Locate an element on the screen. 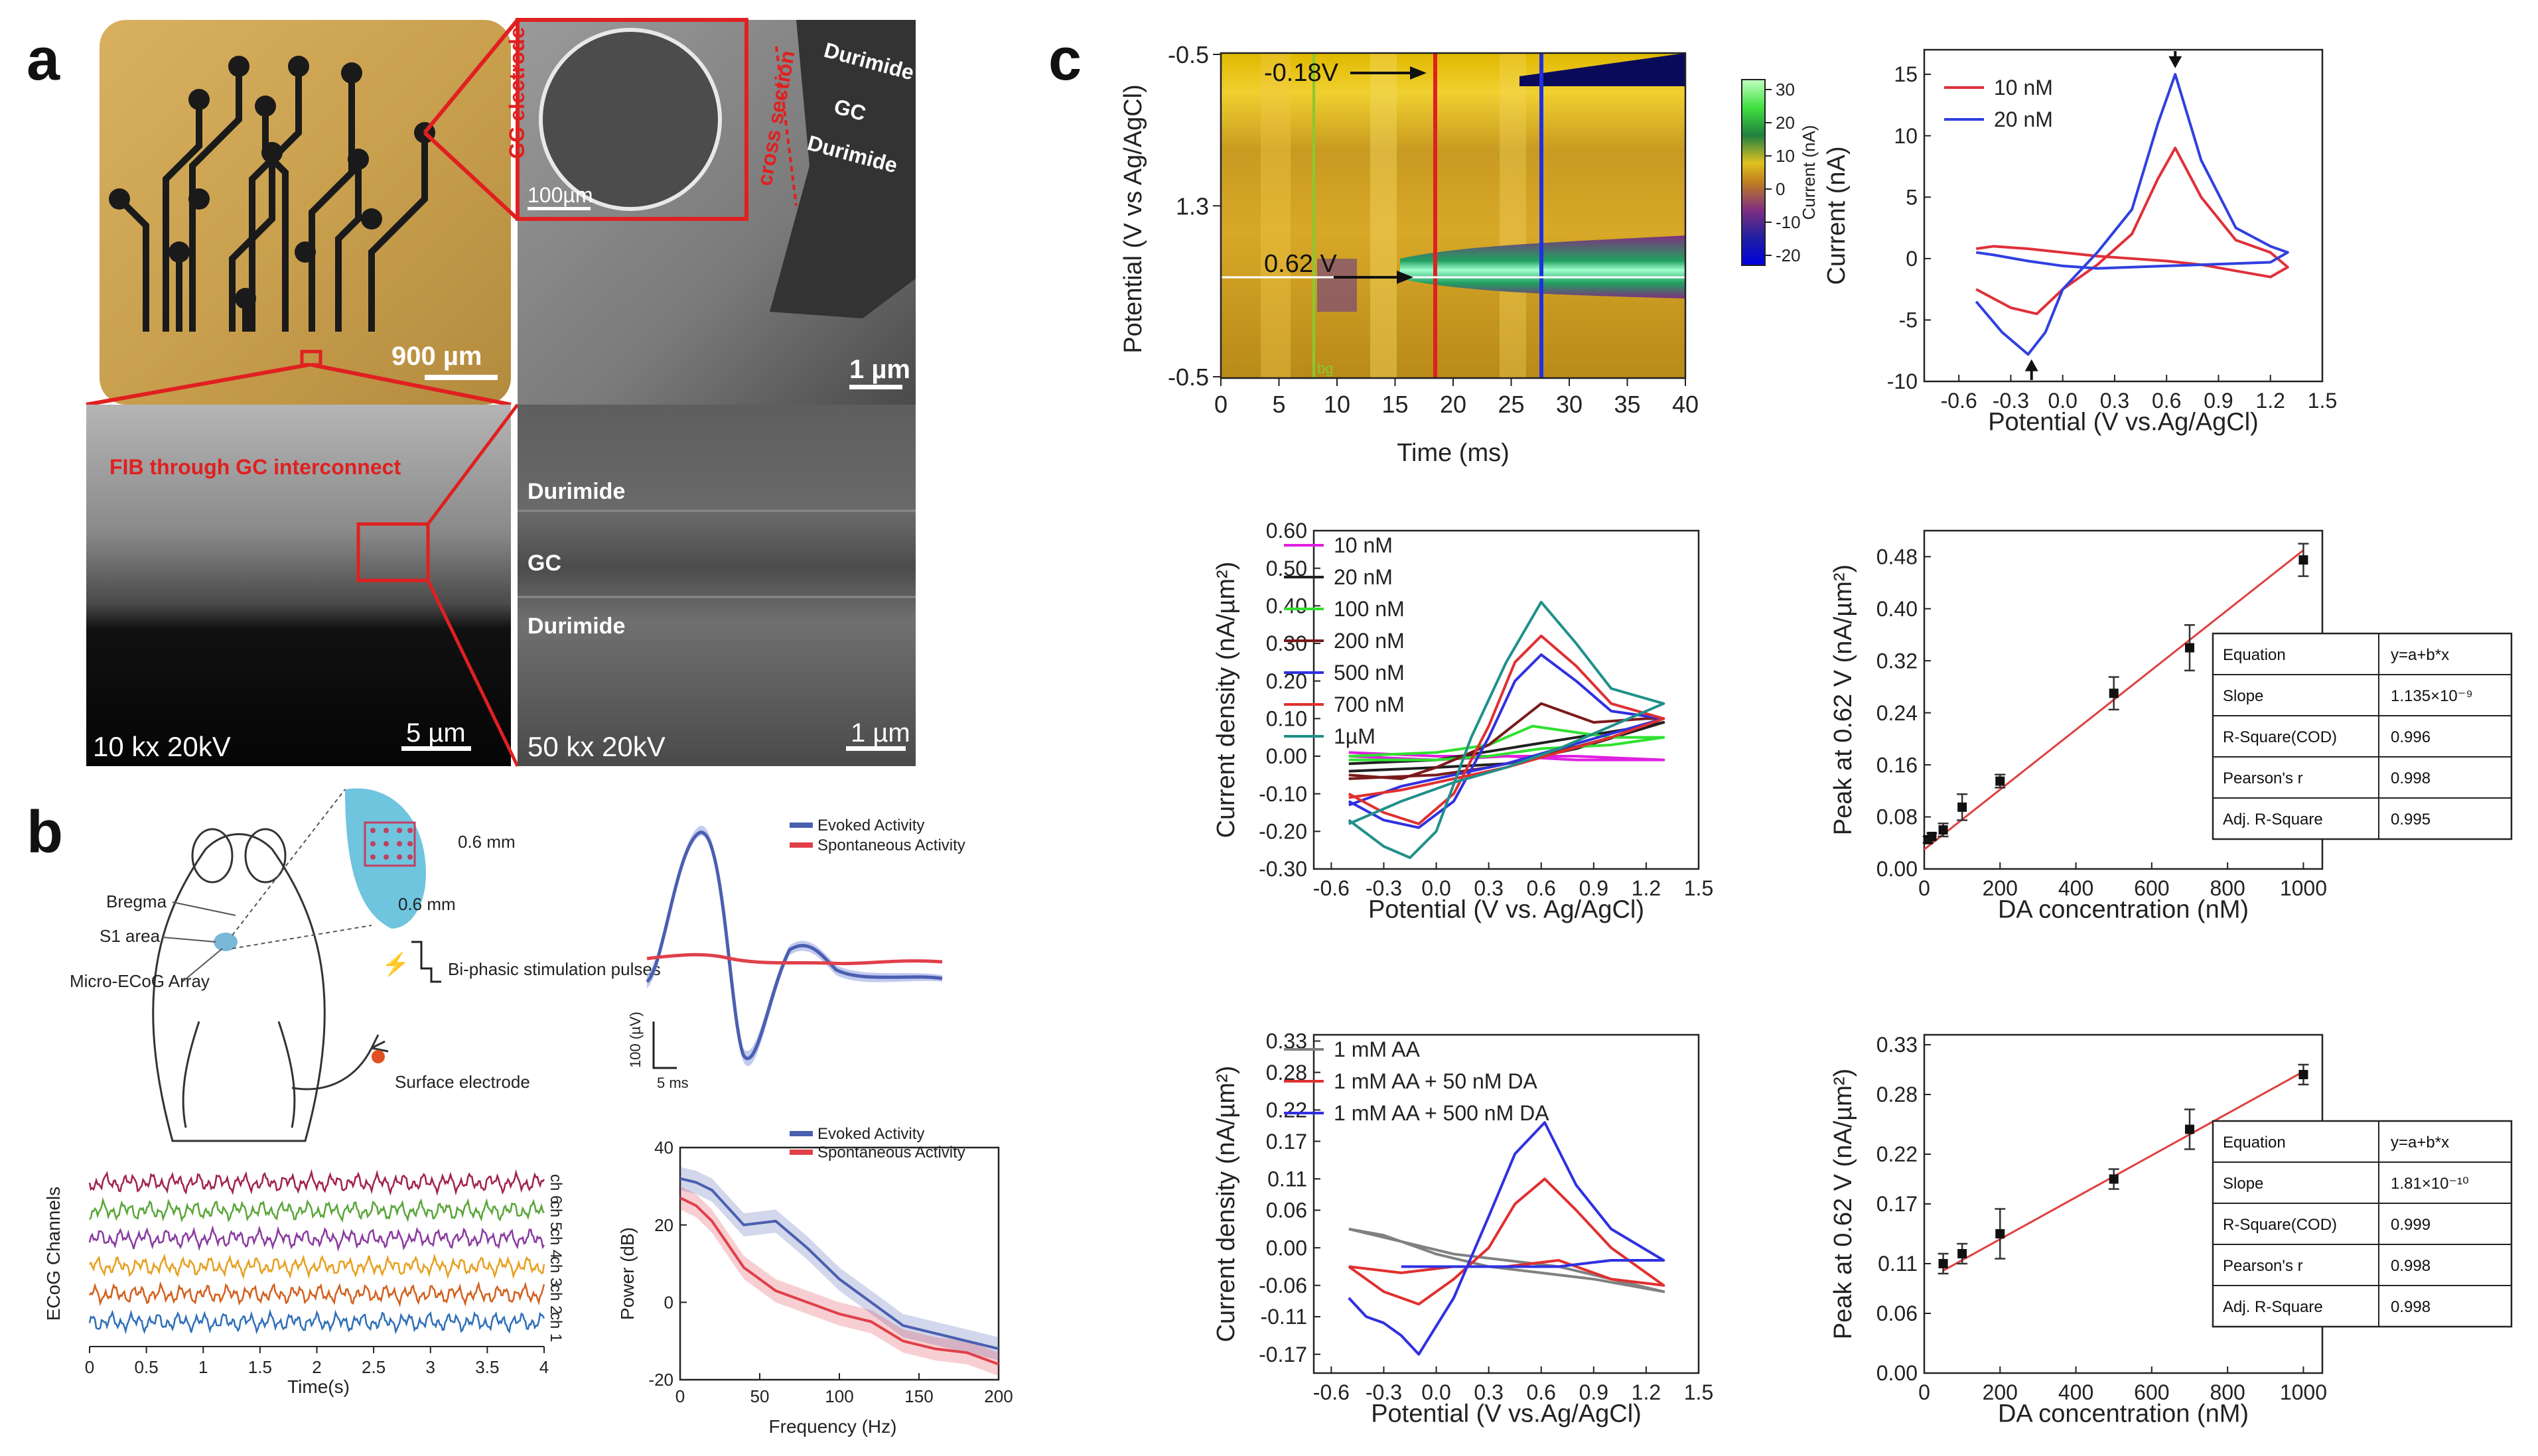  stim-pulse-icon is located at coordinates (426, 962).